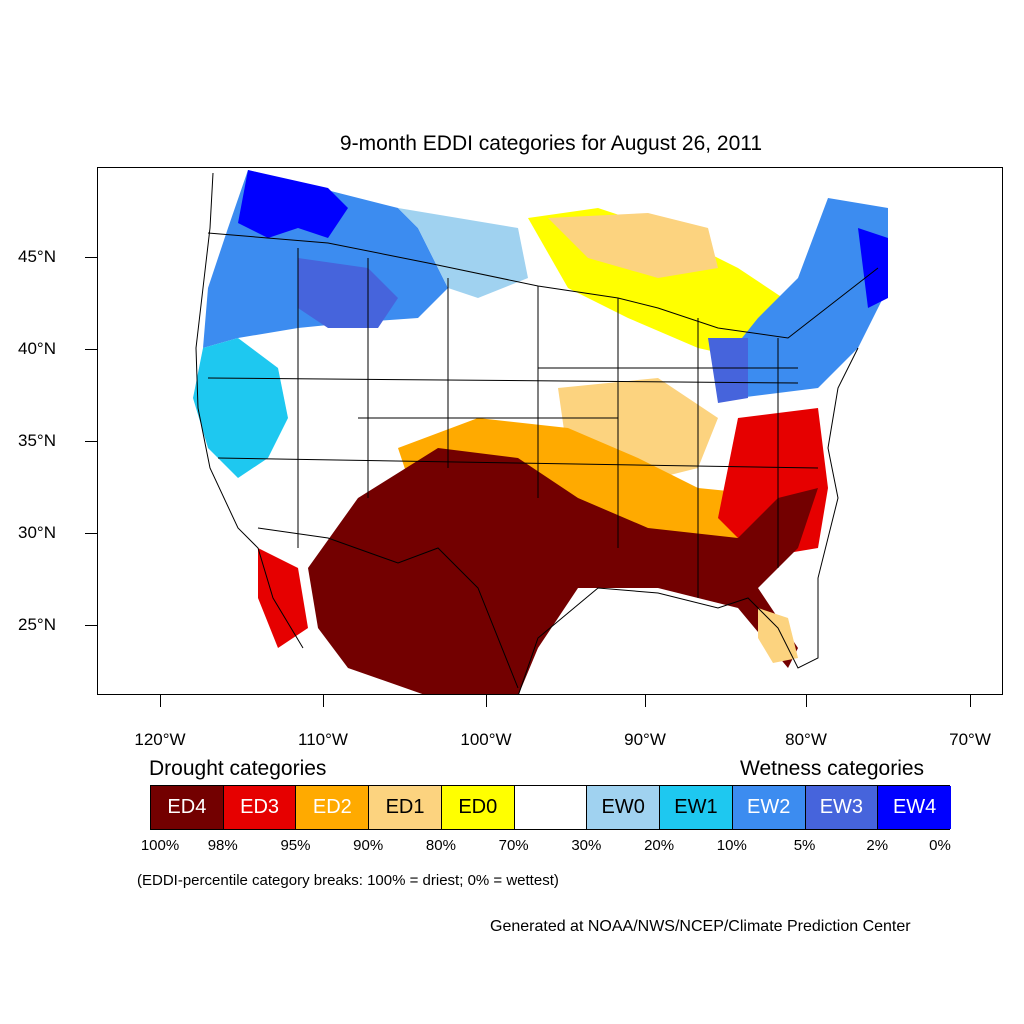  Describe the element at coordinates (37, 440) in the screenshot. I see `lat-label: 35°N` at that location.